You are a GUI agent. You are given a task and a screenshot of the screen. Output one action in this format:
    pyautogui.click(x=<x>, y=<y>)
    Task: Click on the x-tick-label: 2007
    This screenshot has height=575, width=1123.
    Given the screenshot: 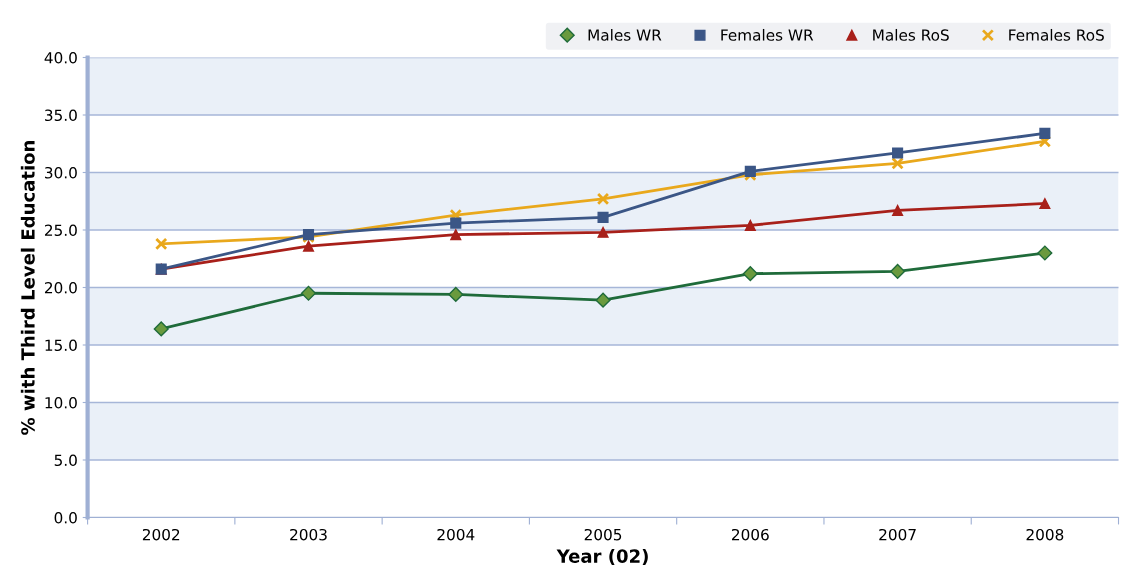 What is the action you would take?
    pyautogui.click(x=897, y=534)
    